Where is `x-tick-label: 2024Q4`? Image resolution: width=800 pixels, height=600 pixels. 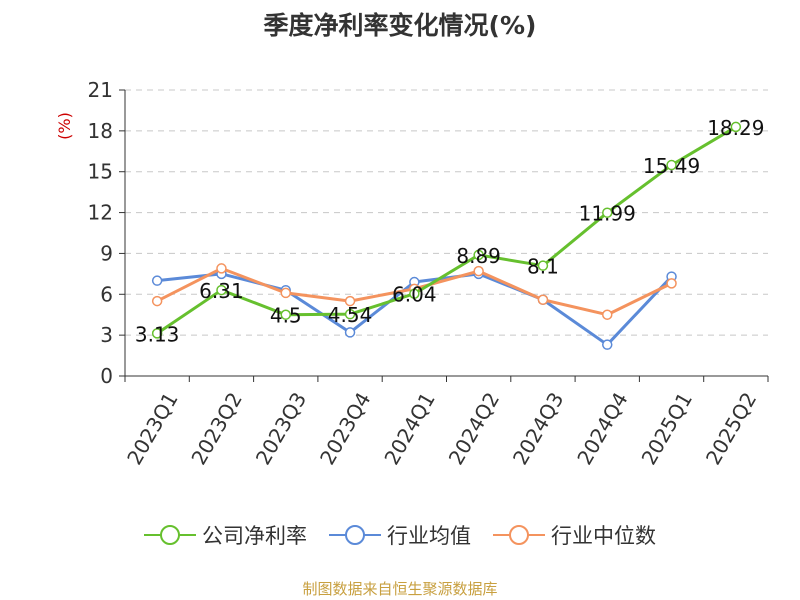 x-tick-label: 2024Q4 is located at coordinates (602, 428).